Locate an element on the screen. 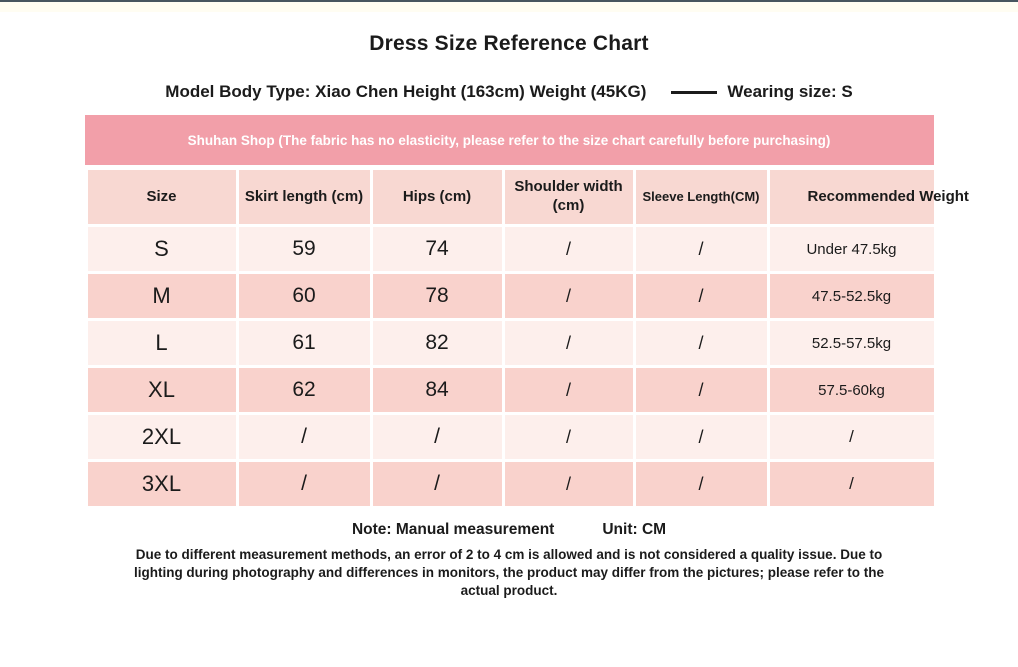 This screenshot has width=1018, height=667. header-shoulder-width: Shoulder width (cm) is located at coordinates (568, 197).